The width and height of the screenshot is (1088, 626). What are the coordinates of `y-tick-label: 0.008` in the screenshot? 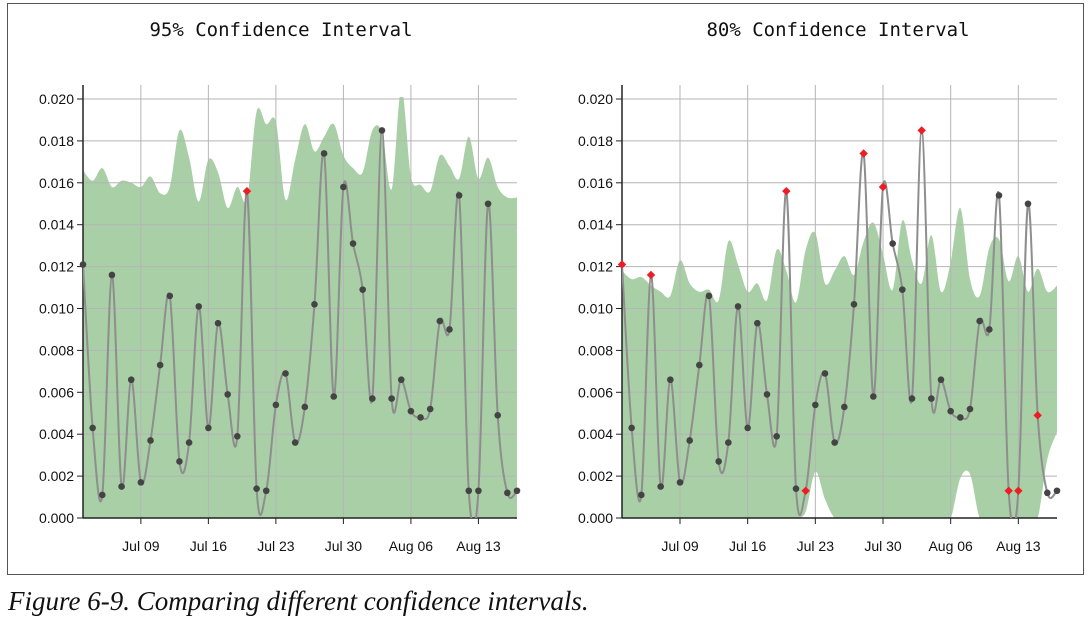 It's located at (56, 350).